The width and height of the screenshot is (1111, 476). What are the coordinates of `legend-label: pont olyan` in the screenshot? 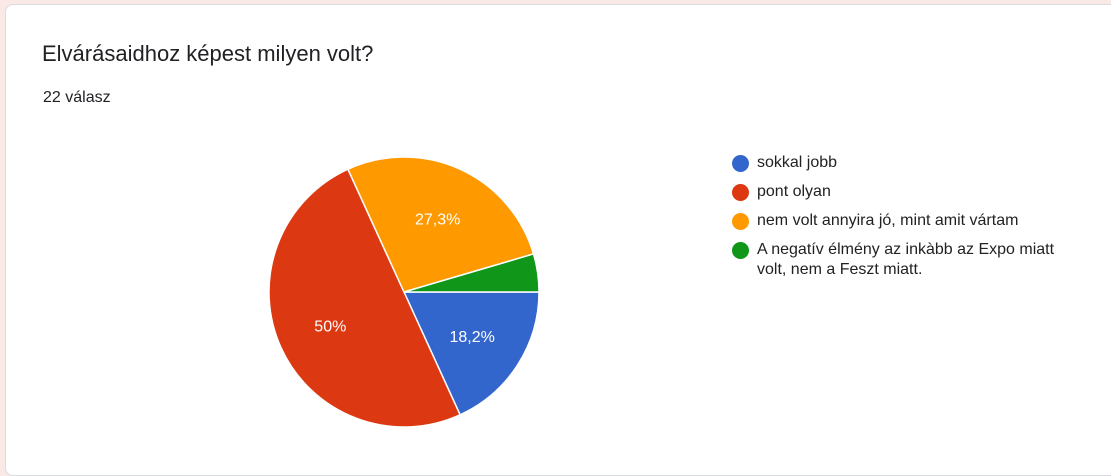 It's located at (794, 191).